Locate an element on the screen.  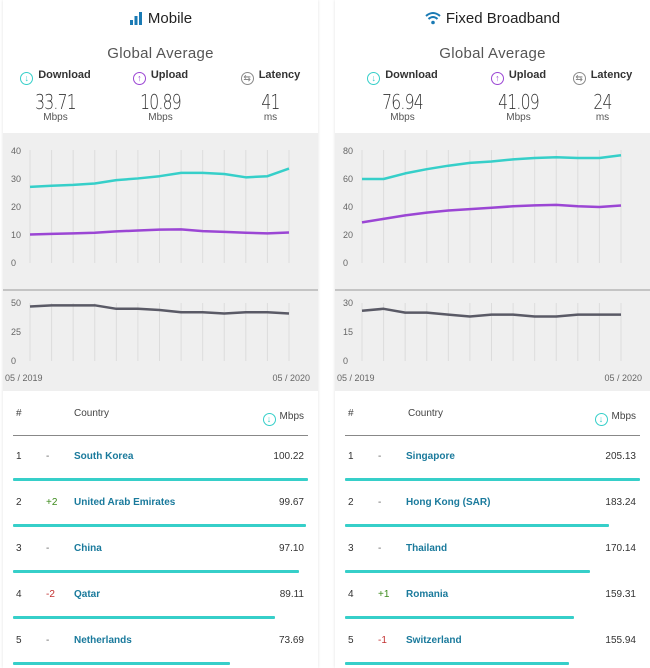
country-link: United Arab Emirates is located at coordinates (125, 502).